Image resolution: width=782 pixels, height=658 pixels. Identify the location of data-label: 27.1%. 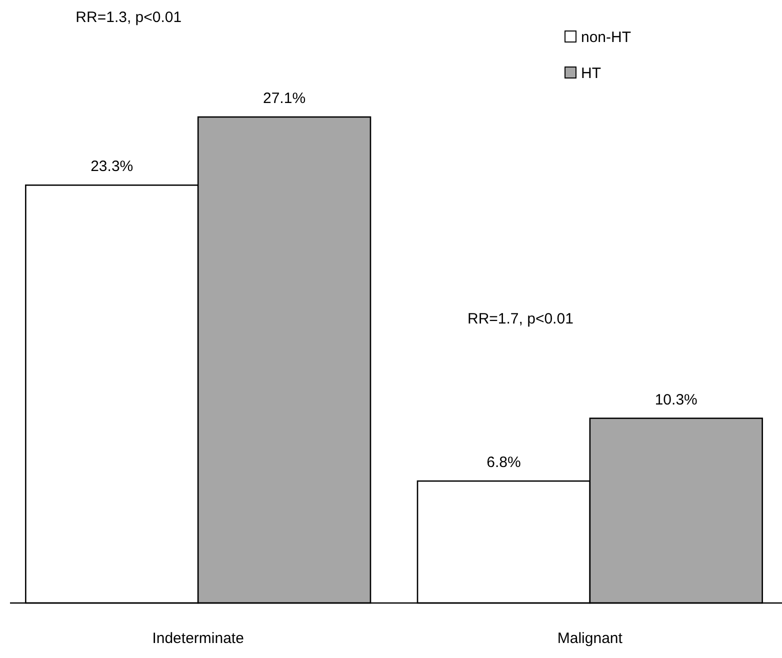
(284, 98).